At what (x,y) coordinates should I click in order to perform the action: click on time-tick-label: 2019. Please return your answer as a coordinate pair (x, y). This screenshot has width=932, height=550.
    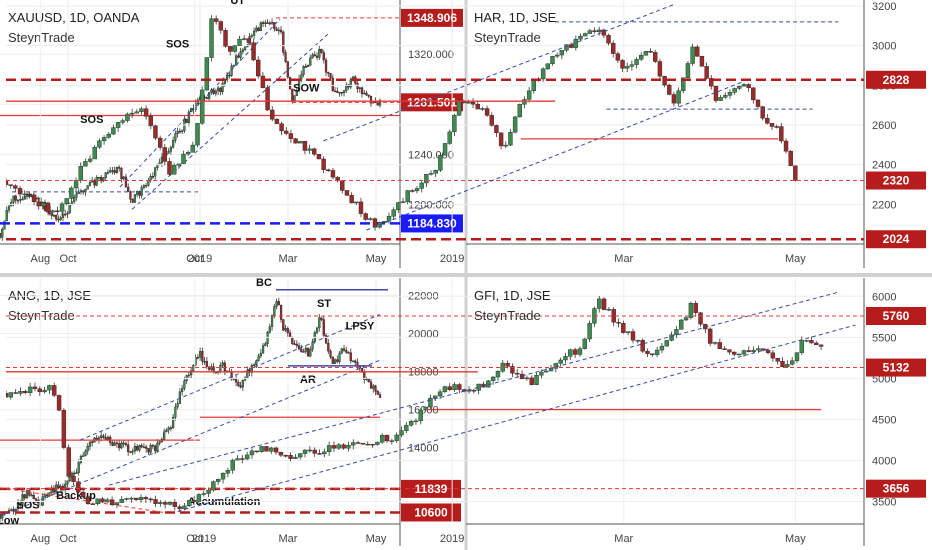
    Looking at the image, I should click on (452, 539).